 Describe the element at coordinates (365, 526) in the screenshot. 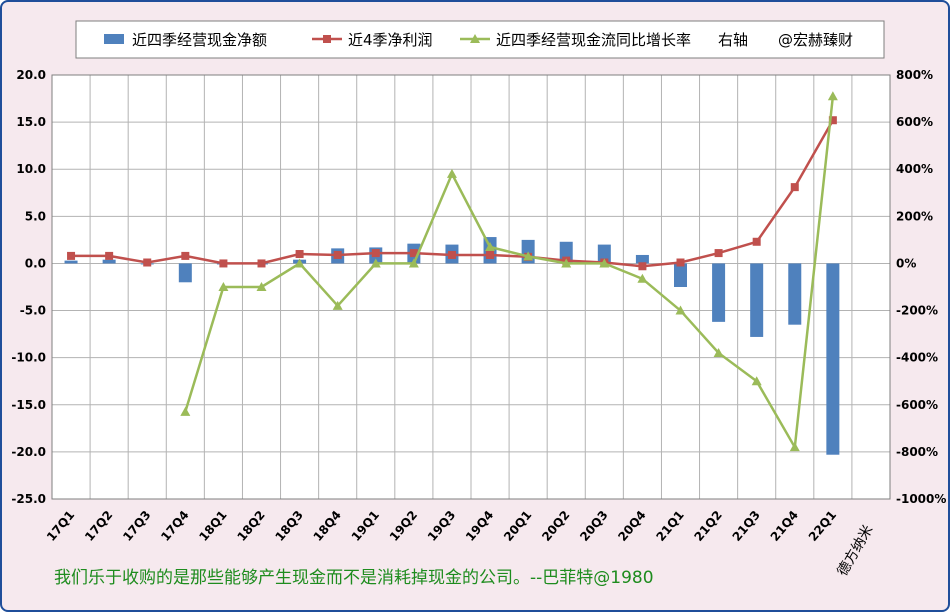

I see `x-tick-label: 19Q1` at that location.